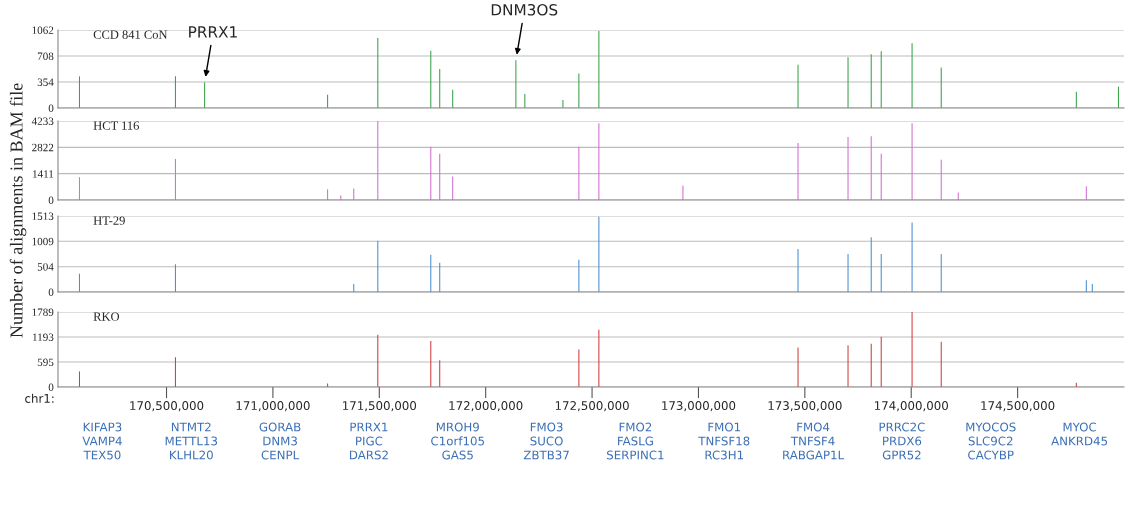  What do you see at coordinates (592, 406) in the screenshot?
I see `x-tick-label: 172,500,000` at bounding box center [592, 406].